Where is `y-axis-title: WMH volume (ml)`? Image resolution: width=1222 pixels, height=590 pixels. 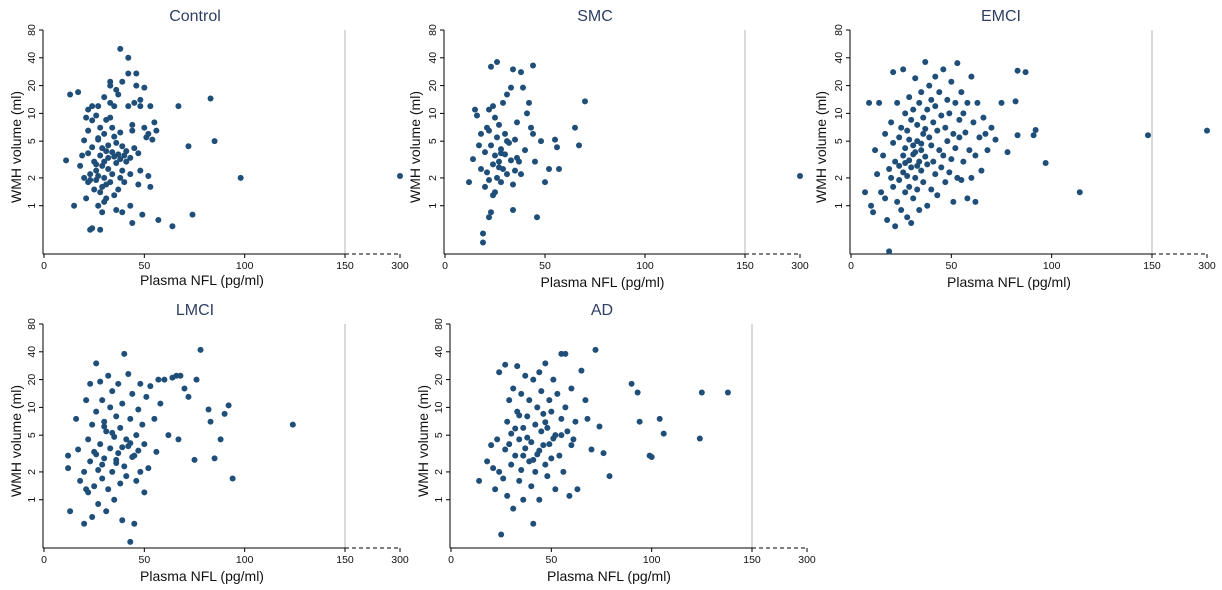
y-axis-title: WMH volume (ml) is located at coordinates (16, 147).